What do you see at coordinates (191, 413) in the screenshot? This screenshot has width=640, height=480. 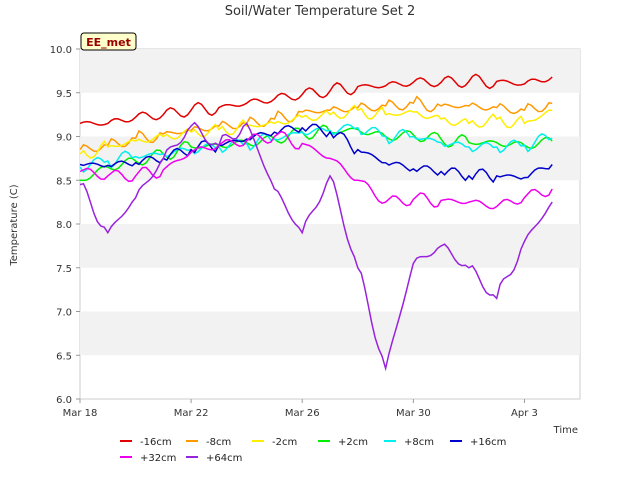 I see `x-tick-label: Mar 22` at bounding box center [191, 413].